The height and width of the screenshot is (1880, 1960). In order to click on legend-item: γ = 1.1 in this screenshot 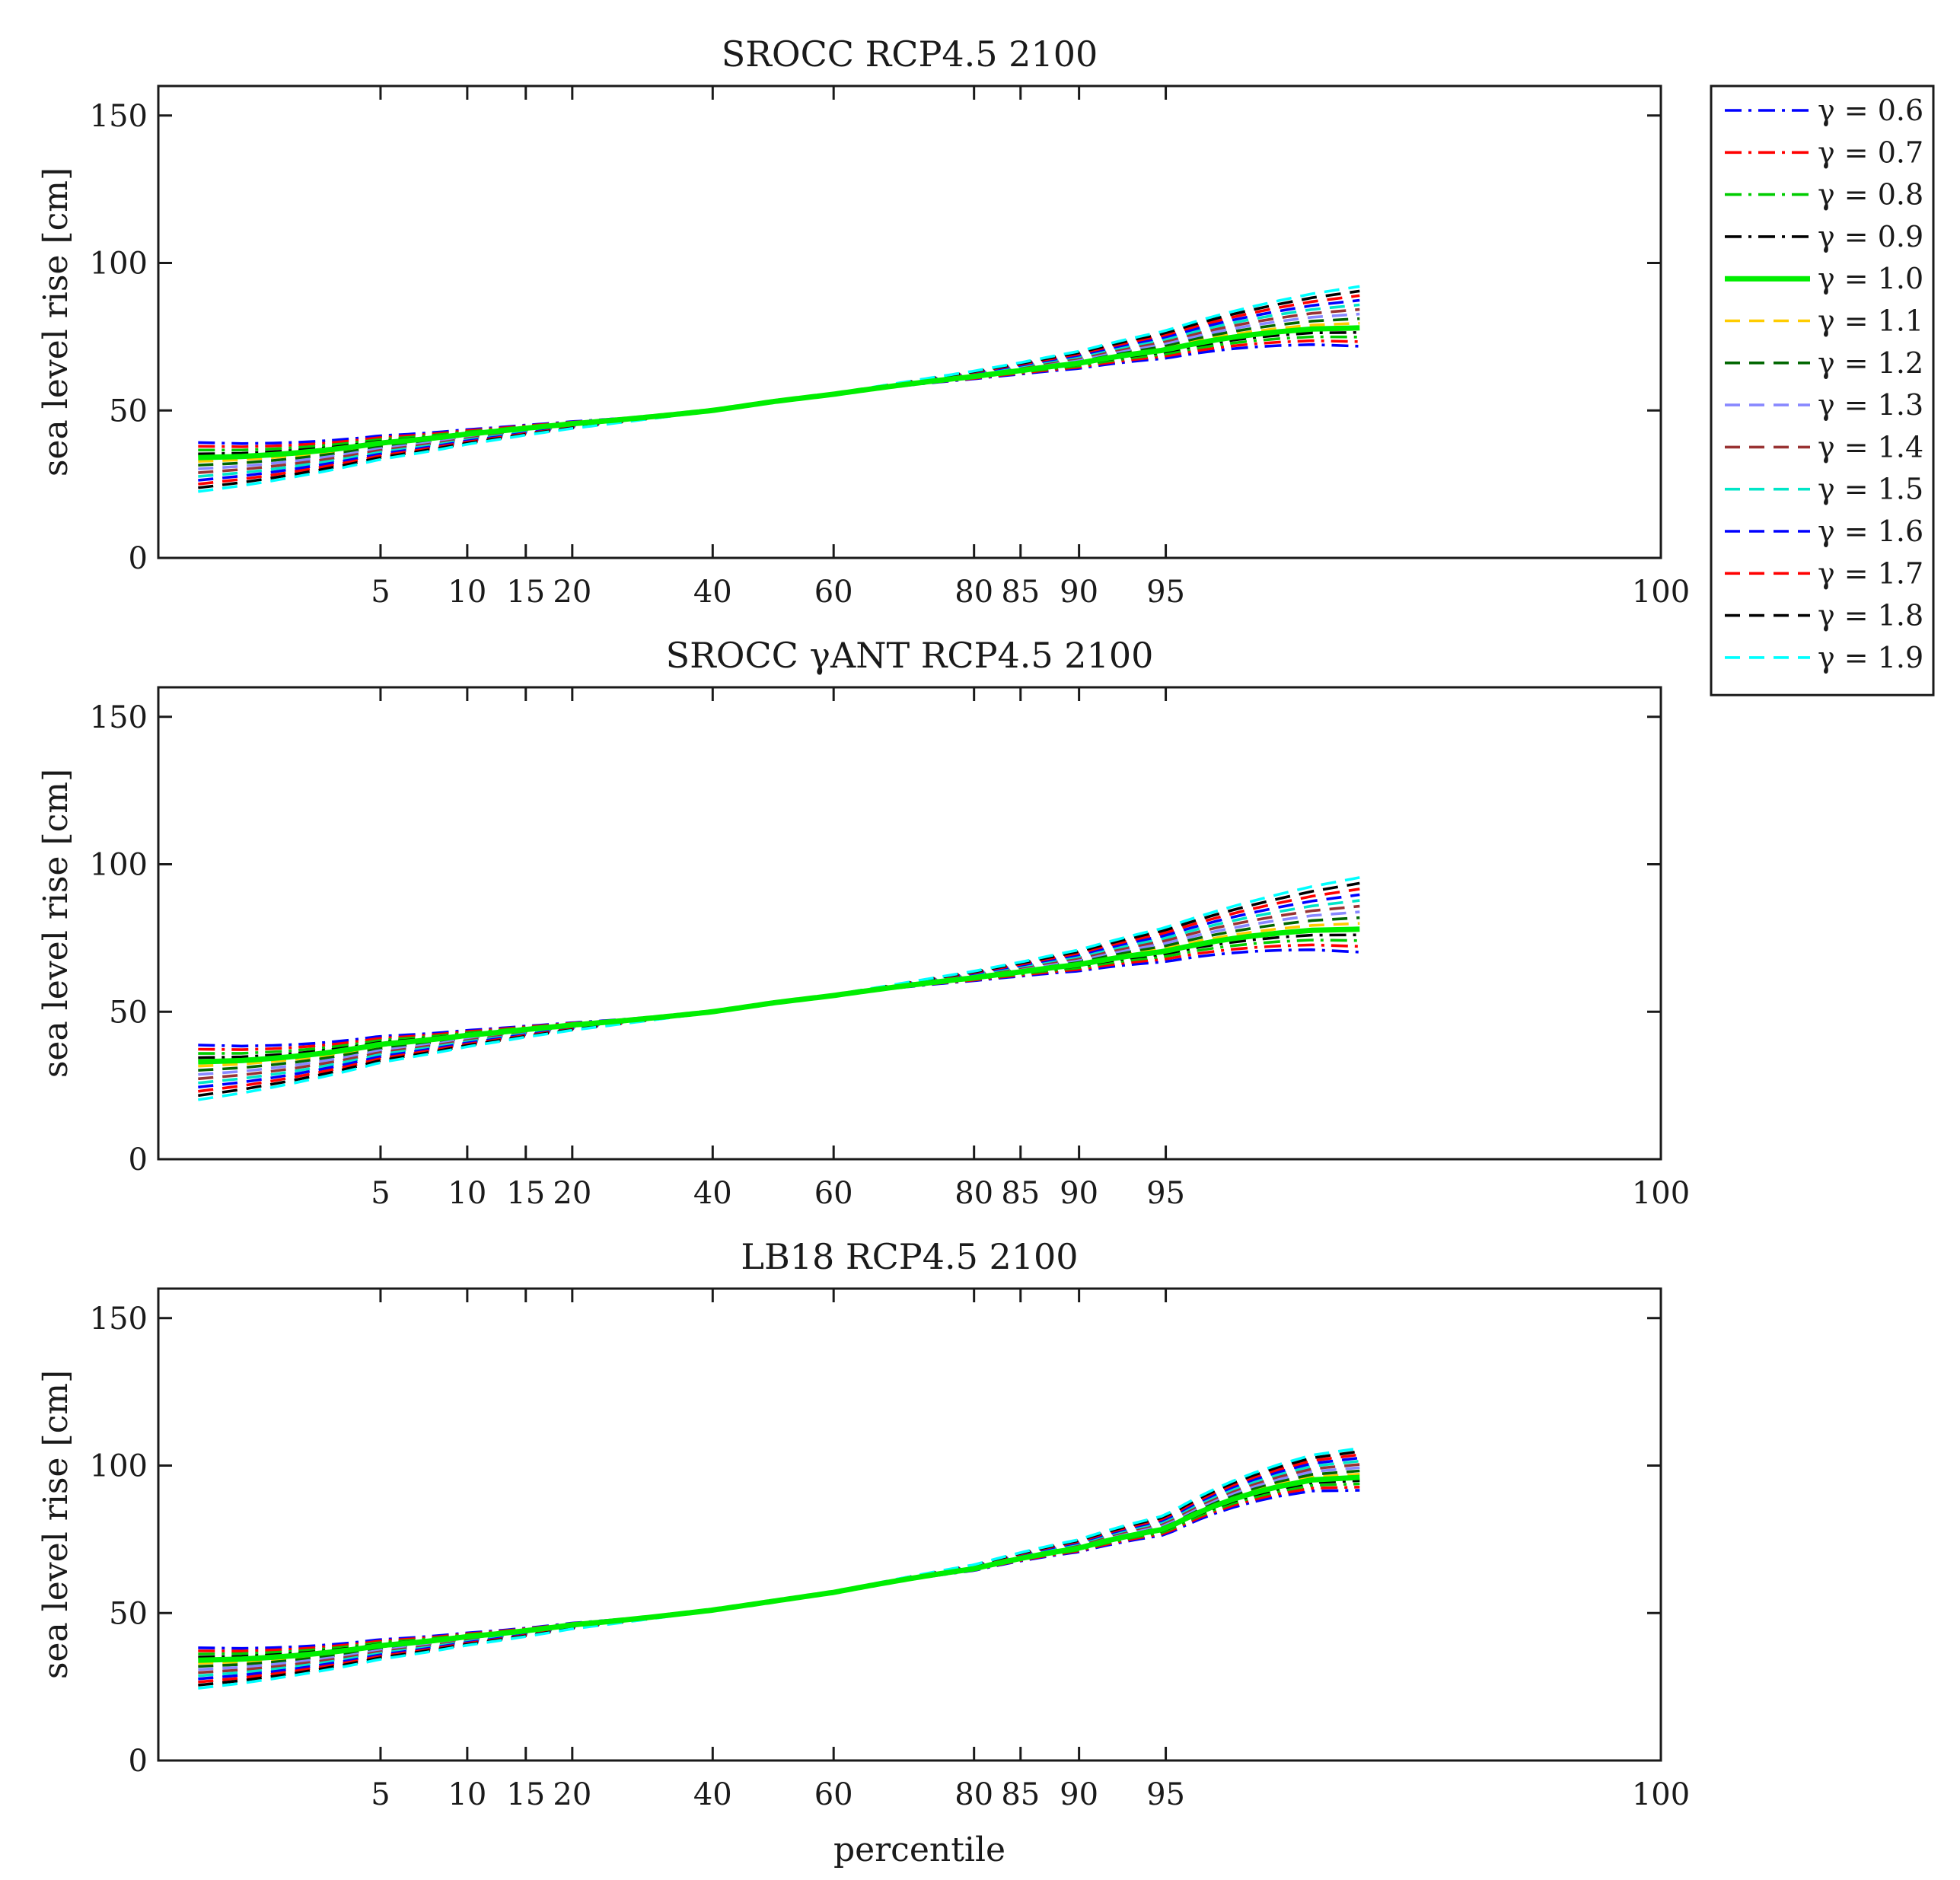, I will do `click(1824, 321)`.